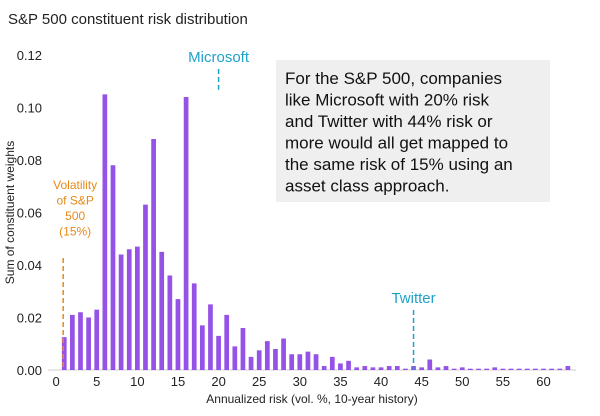 Image resolution: width=600 pixels, height=416 pixels. Describe the element at coordinates (393, 78) in the screenshot. I see `callout-text-line: For the S&P 500, companies` at that location.